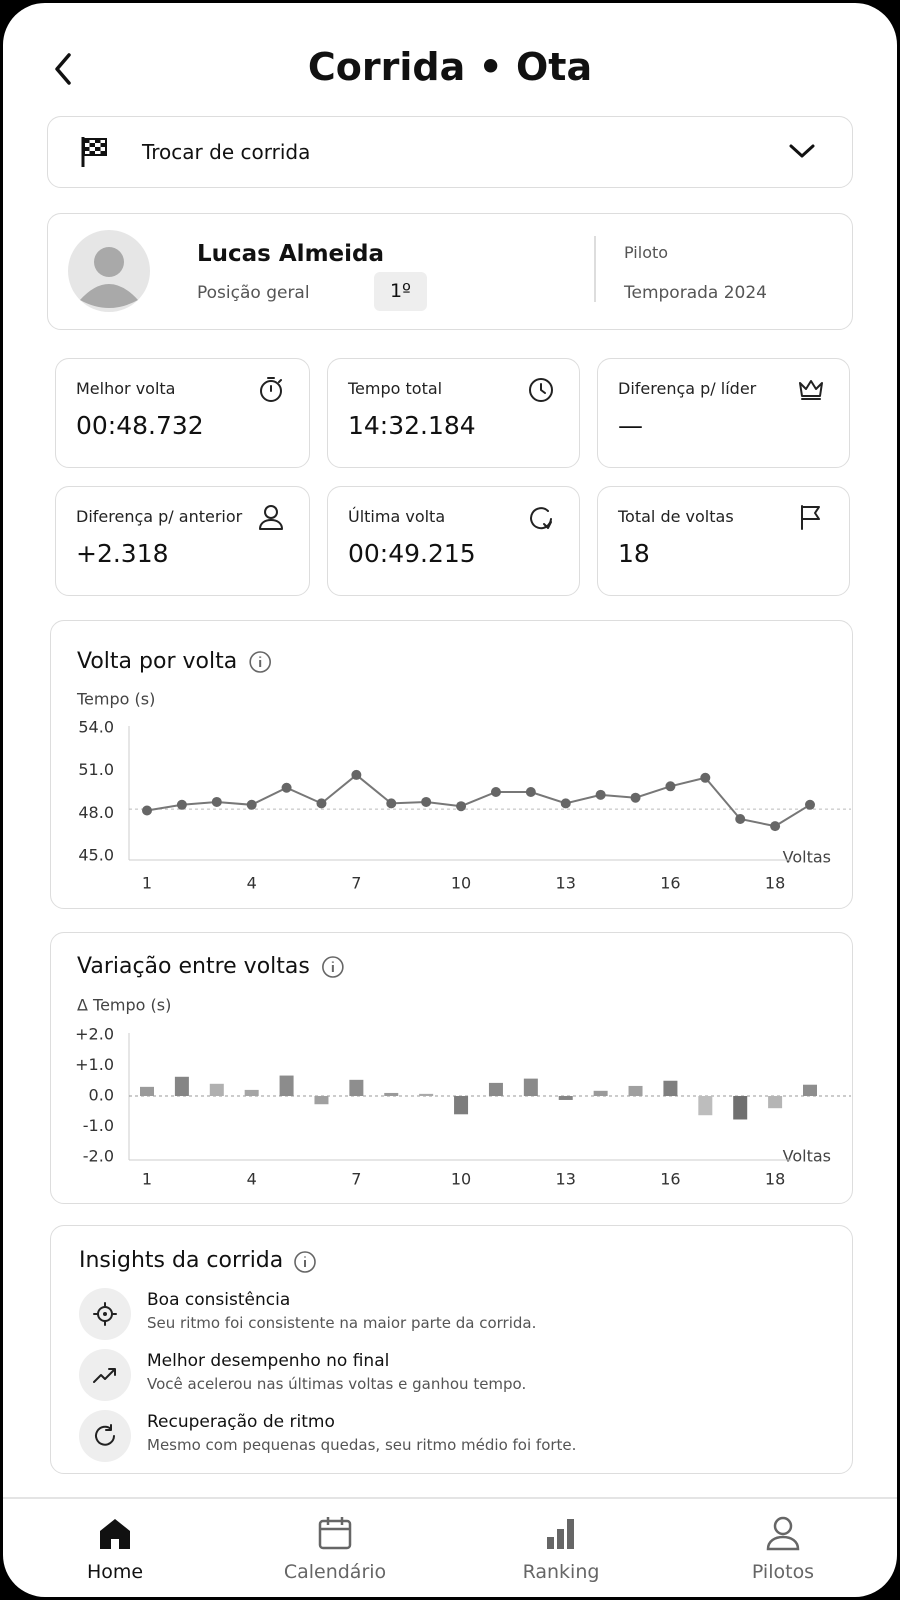  I want to click on insight-title: Recuperação de ritmo, so click(241, 1422).